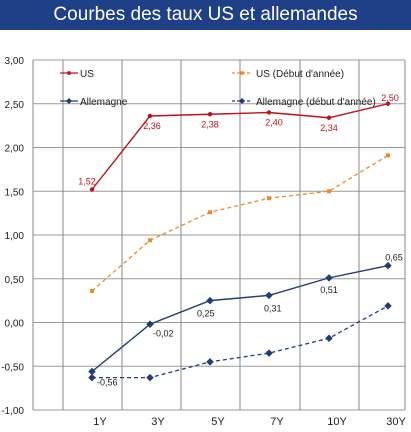 The width and height of the screenshot is (411, 432). Describe the element at coordinates (249, 422) in the screenshot. I see `x-axis-ticks: 1Y 3Y 5Y 7Y 10Y 30Y` at that location.